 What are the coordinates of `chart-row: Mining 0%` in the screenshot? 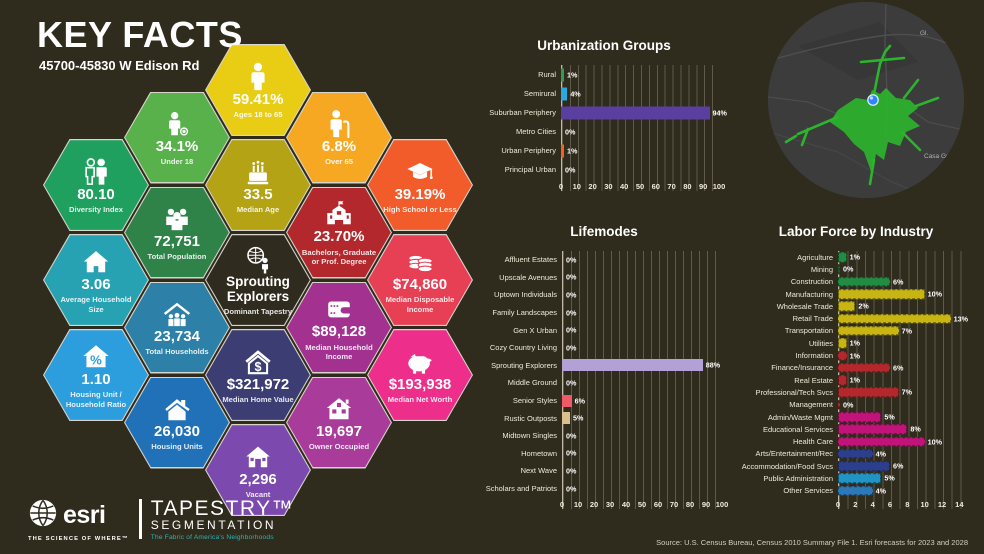 It's located at (856, 269).